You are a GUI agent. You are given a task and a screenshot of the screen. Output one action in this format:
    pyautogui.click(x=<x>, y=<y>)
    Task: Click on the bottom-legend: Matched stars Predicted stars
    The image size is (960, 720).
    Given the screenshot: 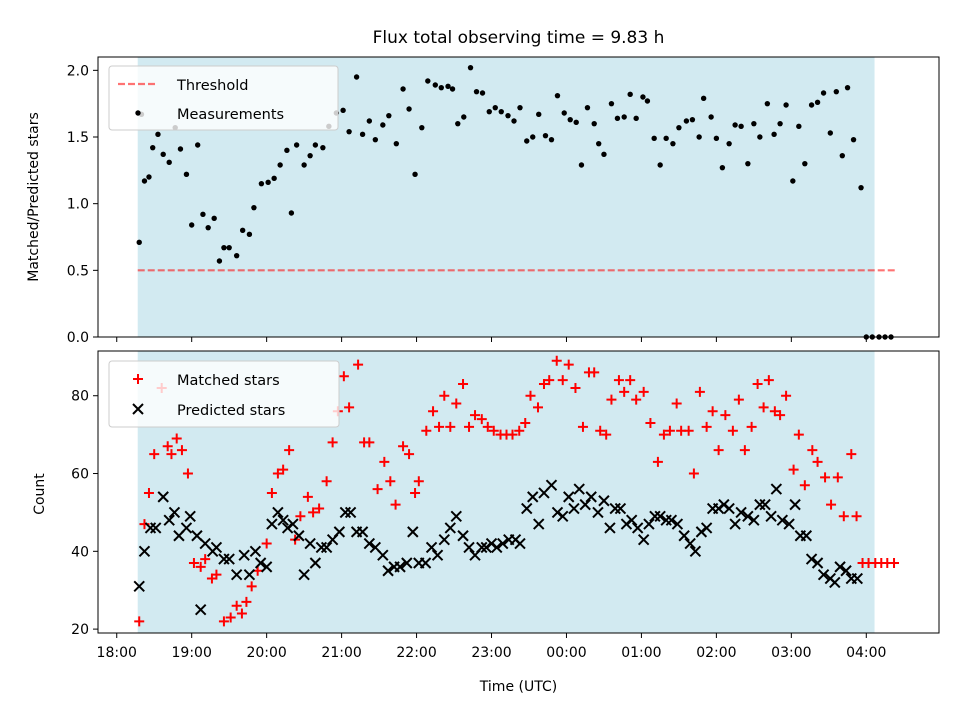 What is the action you would take?
    pyautogui.click(x=224, y=394)
    